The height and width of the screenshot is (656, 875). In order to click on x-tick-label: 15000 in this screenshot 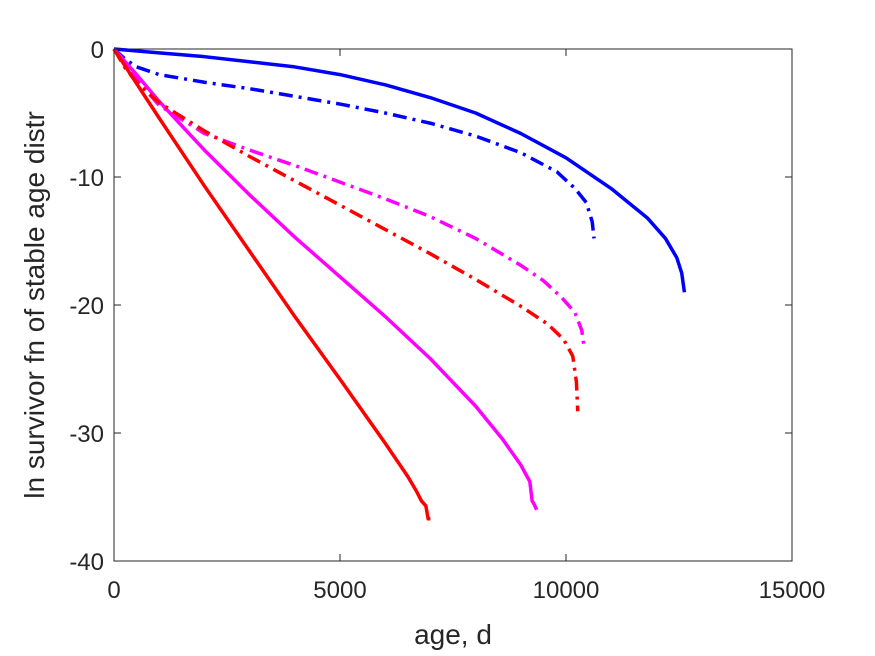, I will do `click(792, 590)`.